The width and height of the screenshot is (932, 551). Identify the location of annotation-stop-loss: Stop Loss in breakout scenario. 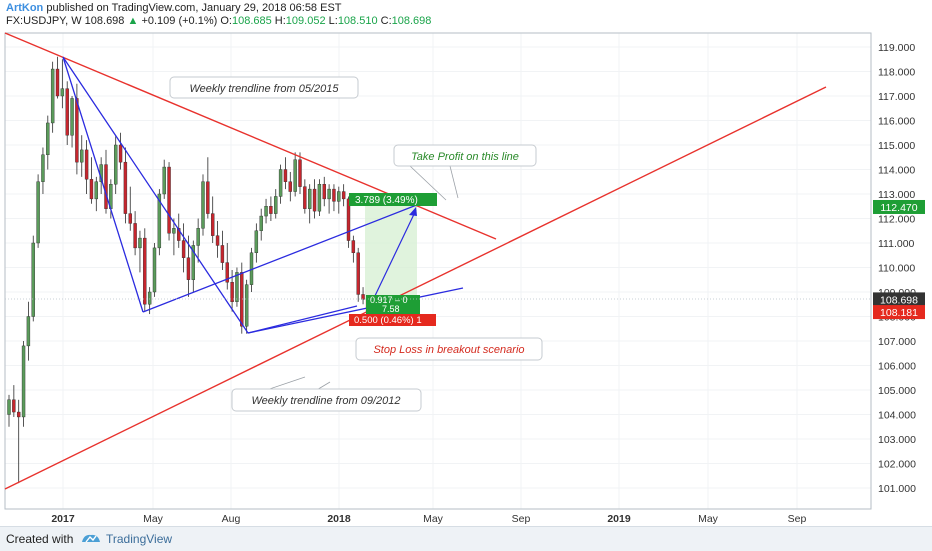
(449, 349).